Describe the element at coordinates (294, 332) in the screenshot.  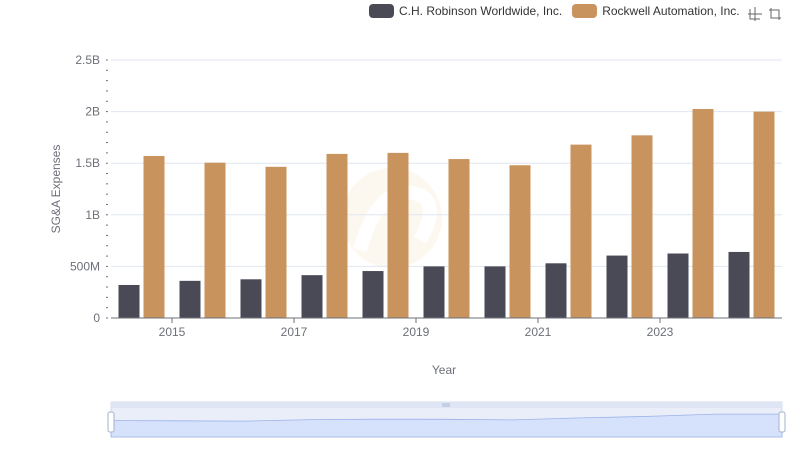
I see `x-tick-label: 2017` at that location.